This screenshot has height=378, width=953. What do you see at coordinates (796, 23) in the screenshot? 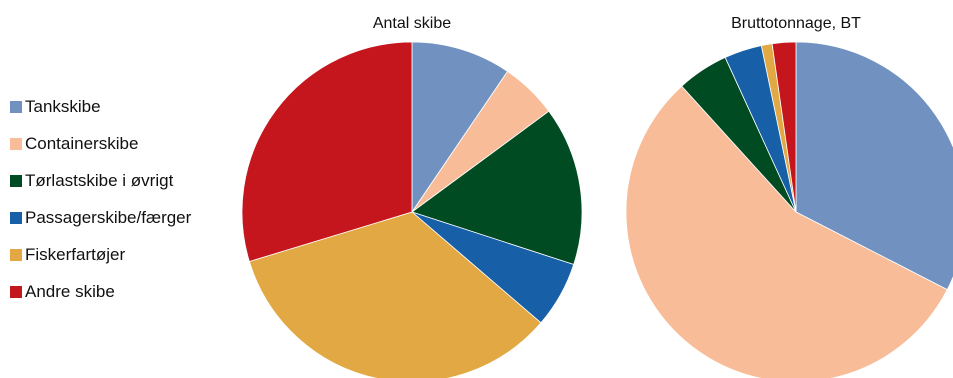
I see `chart-title-bruttotonnage: Bruttotonnage, BT` at bounding box center [796, 23].